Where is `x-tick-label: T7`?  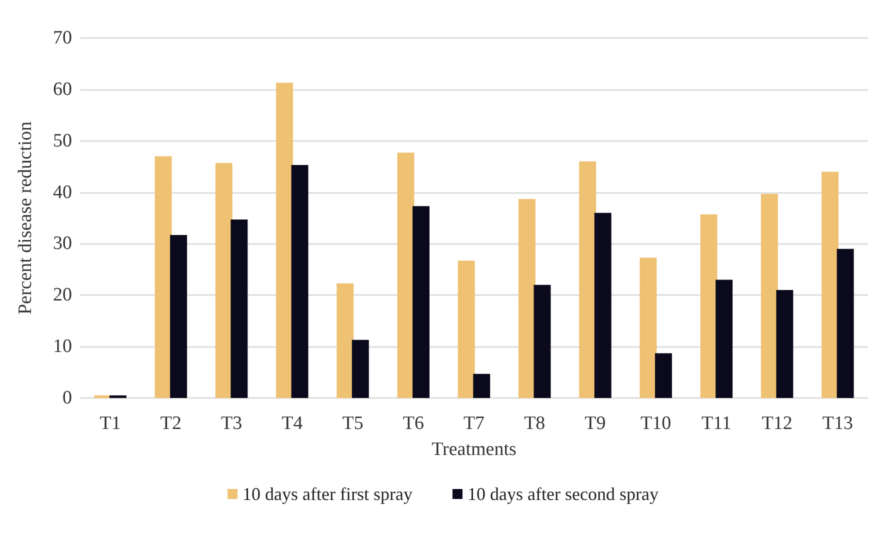 x-tick-label: T7 is located at coordinates (474, 423).